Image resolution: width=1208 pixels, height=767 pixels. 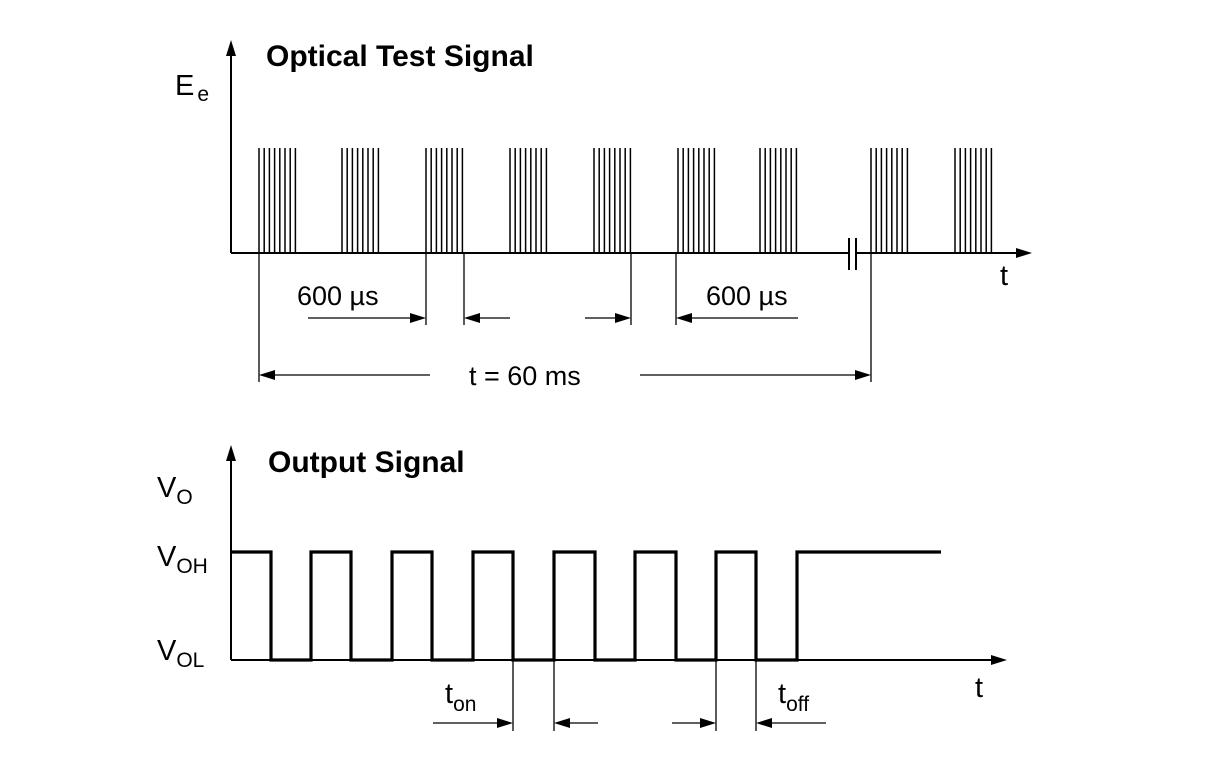 What do you see at coordinates (167, 557) in the screenshot?
I see `voh-symbol: V` at bounding box center [167, 557].